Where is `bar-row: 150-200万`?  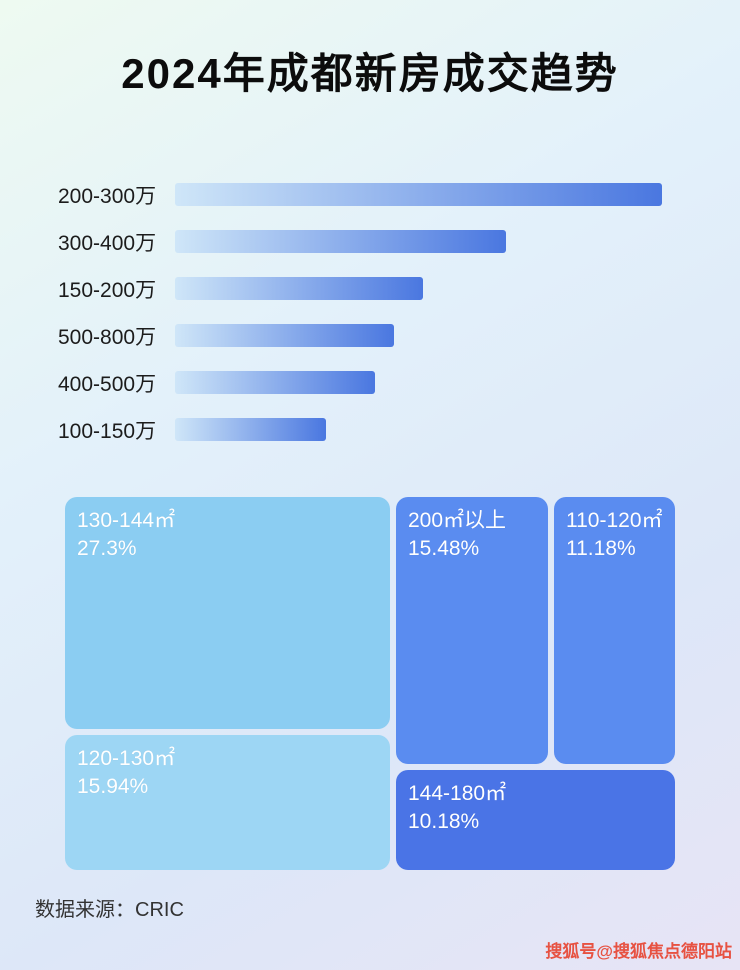
bar-row: 150-200万 is located at coordinates (368, 289).